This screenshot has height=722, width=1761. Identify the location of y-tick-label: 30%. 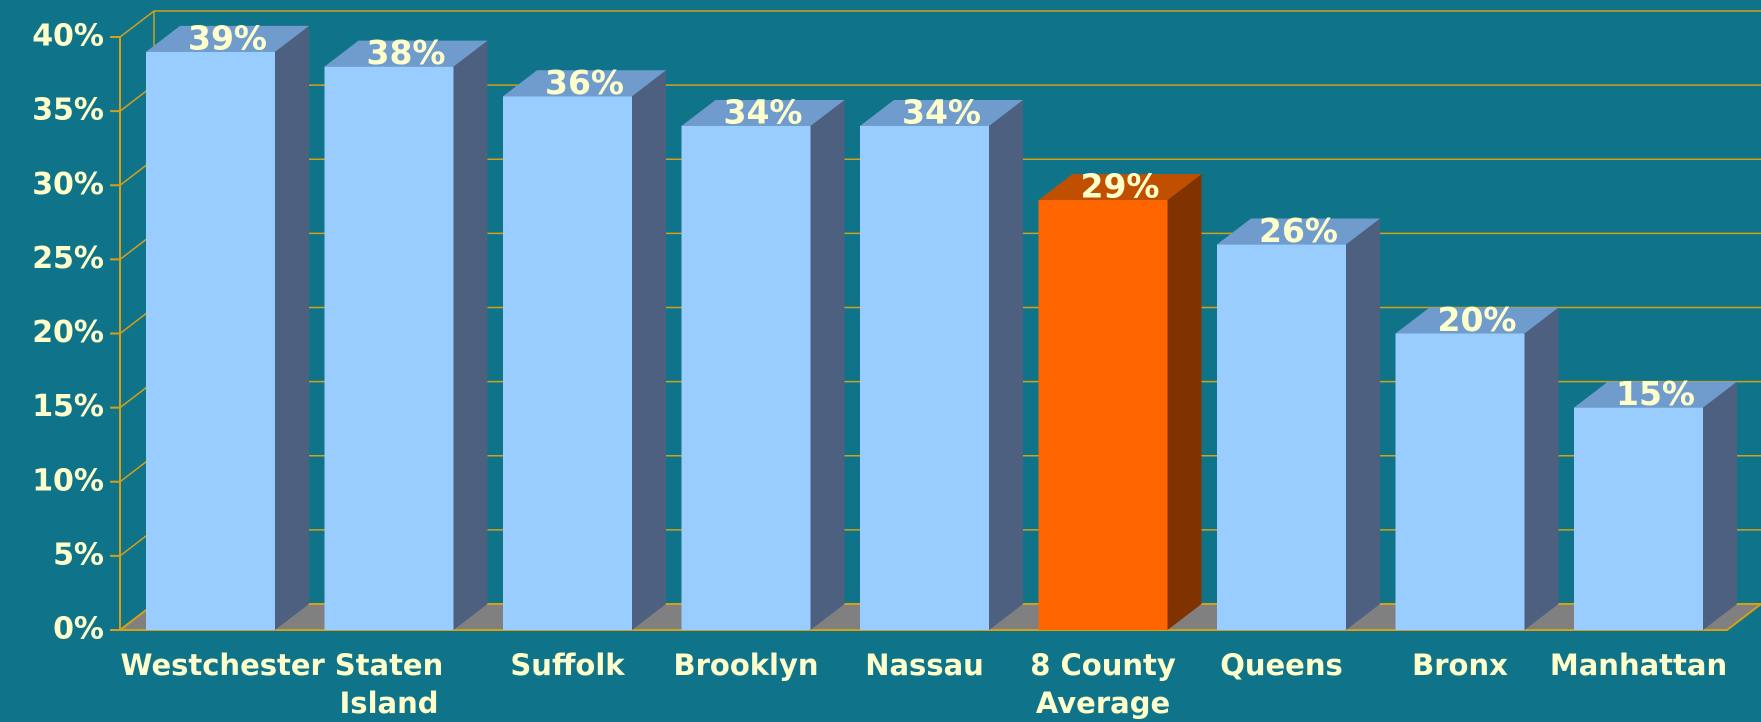
(68, 184).